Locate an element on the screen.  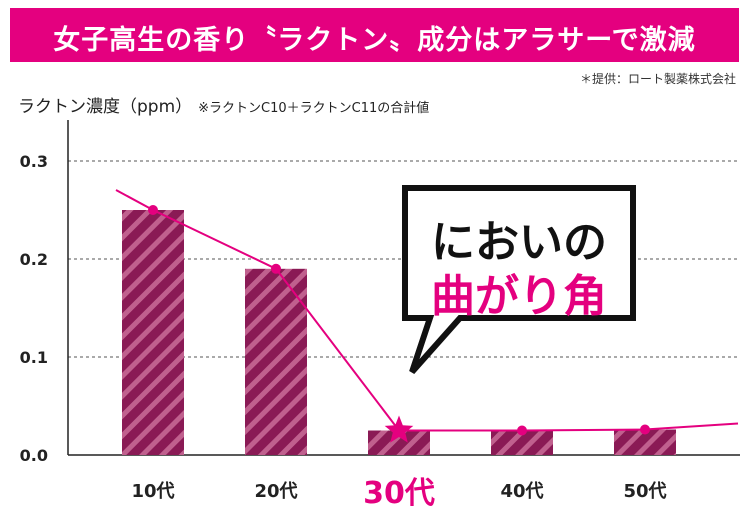
x-tick-label: 50代 is located at coordinates (644, 491).